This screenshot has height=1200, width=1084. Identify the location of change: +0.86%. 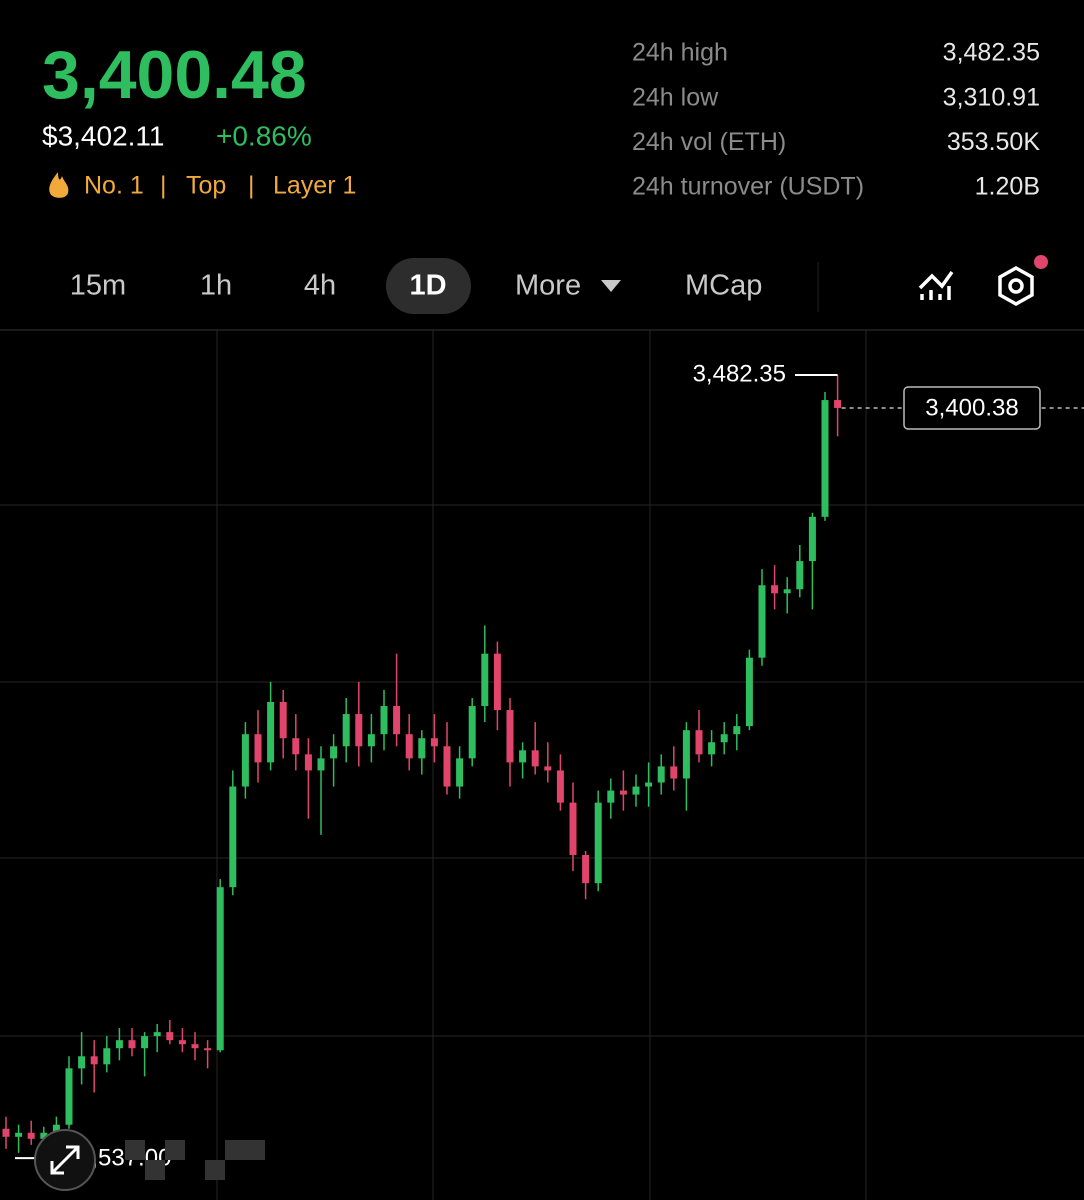
(264, 135).